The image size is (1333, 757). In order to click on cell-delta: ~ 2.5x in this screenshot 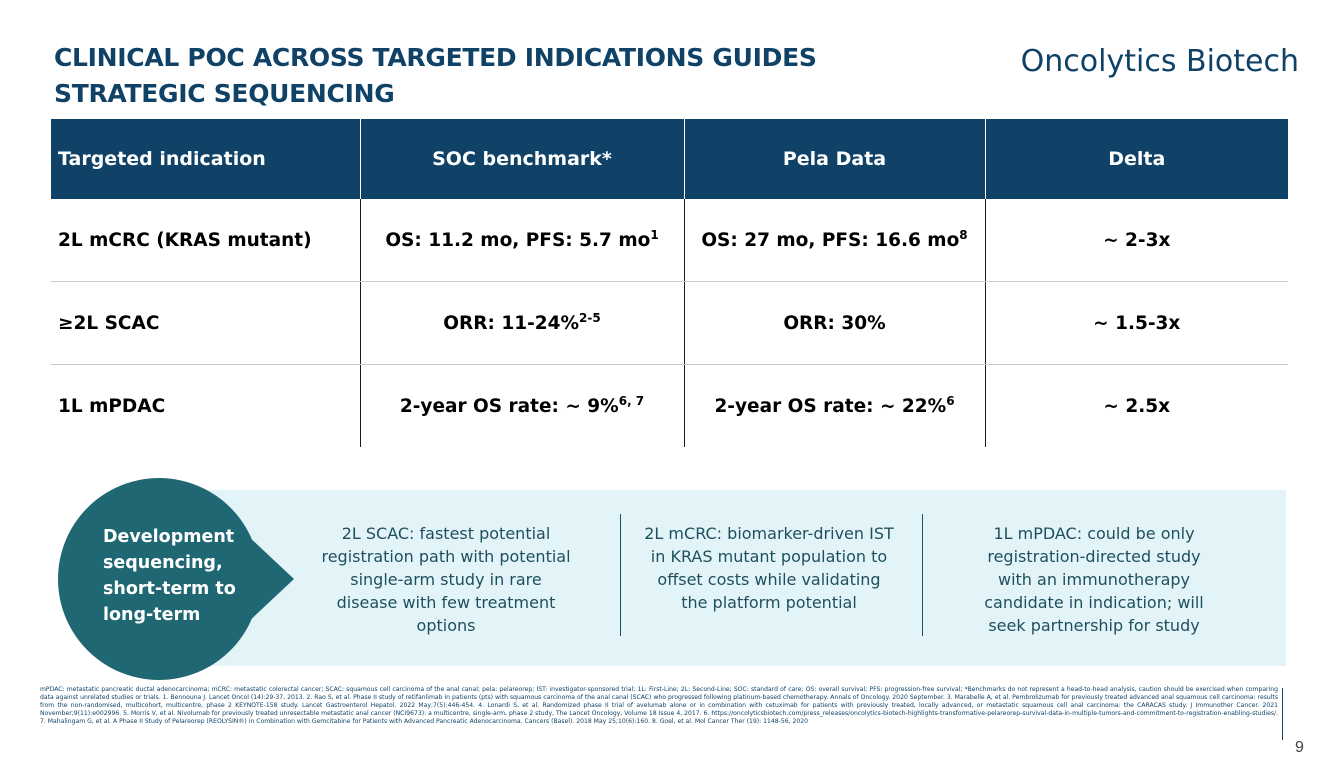, I will do `click(1136, 405)`.